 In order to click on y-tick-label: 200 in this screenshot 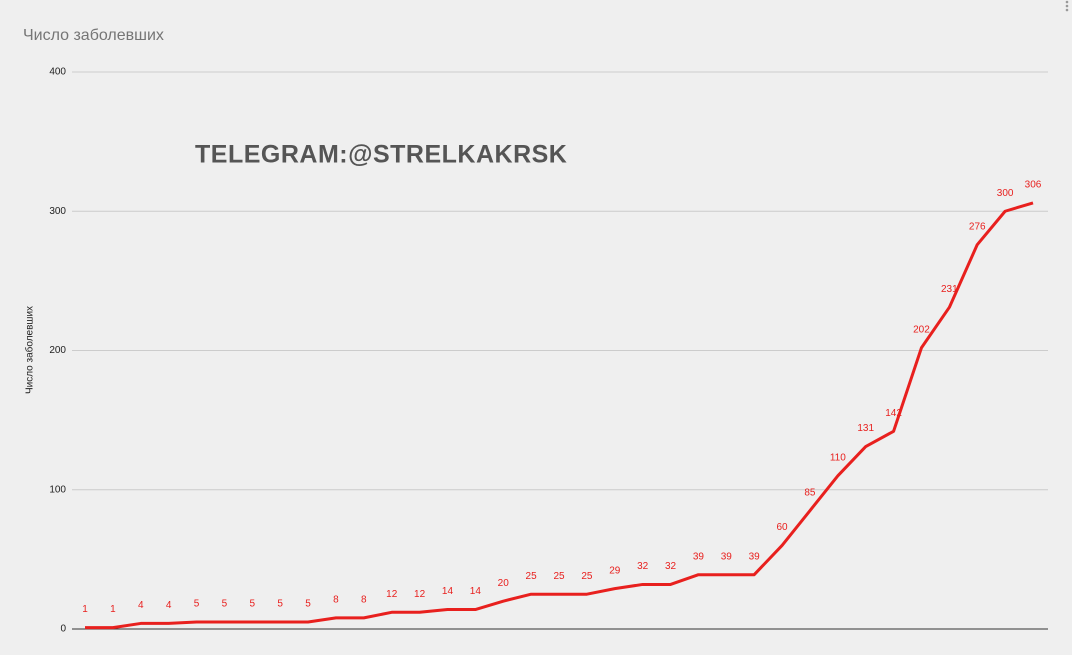, I will do `click(57, 350)`.